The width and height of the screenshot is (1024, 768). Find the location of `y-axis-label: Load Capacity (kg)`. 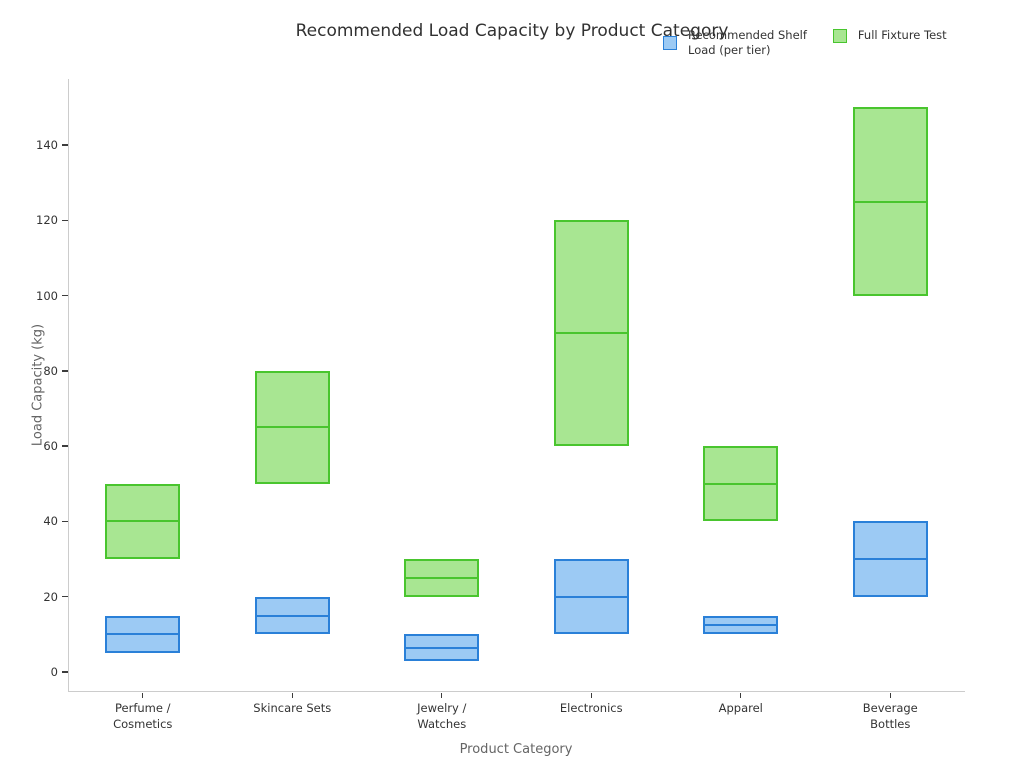

y-axis-label: Load Capacity (kg) is located at coordinates (38, 385).